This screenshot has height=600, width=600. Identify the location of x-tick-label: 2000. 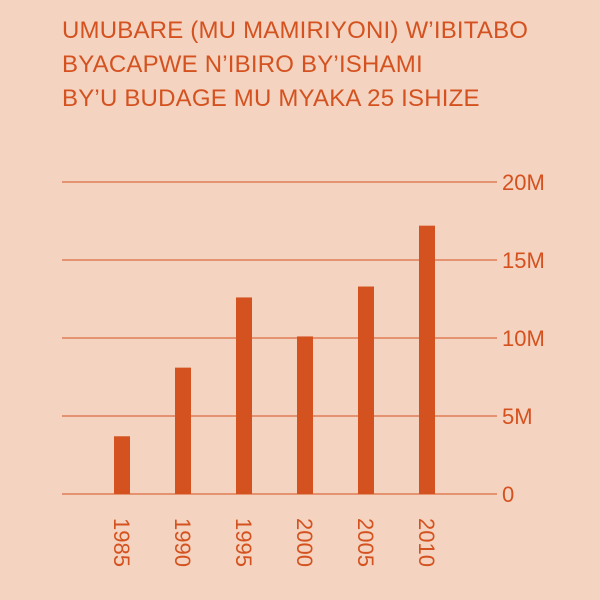
(304, 542).